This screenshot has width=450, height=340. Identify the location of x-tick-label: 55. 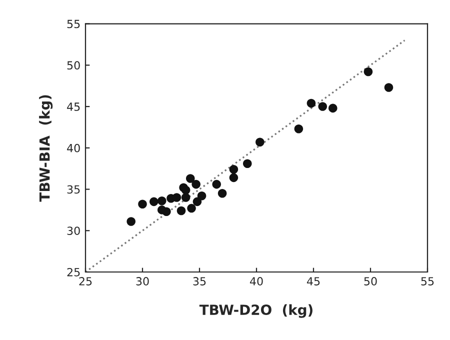
(427, 281).